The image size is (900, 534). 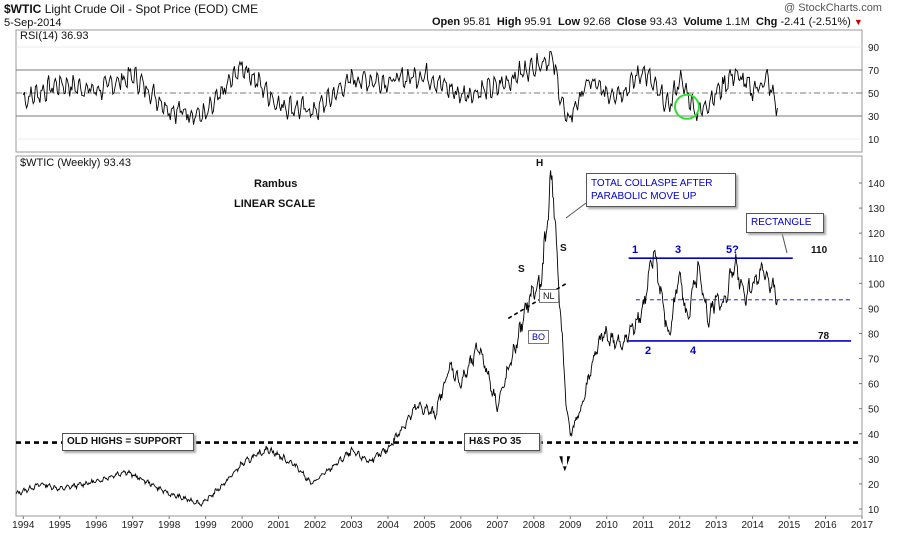 What do you see at coordinates (652, 183) in the screenshot?
I see `collapse-line-1: TOTAL COLLASPE AFTER` at bounding box center [652, 183].